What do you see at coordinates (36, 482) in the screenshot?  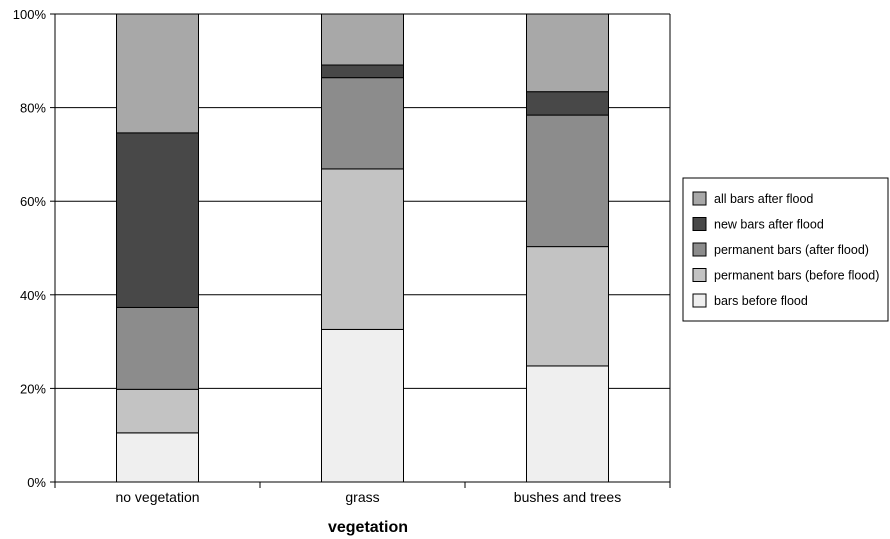 I see `y-tick-label: 0%` at bounding box center [36, 482].